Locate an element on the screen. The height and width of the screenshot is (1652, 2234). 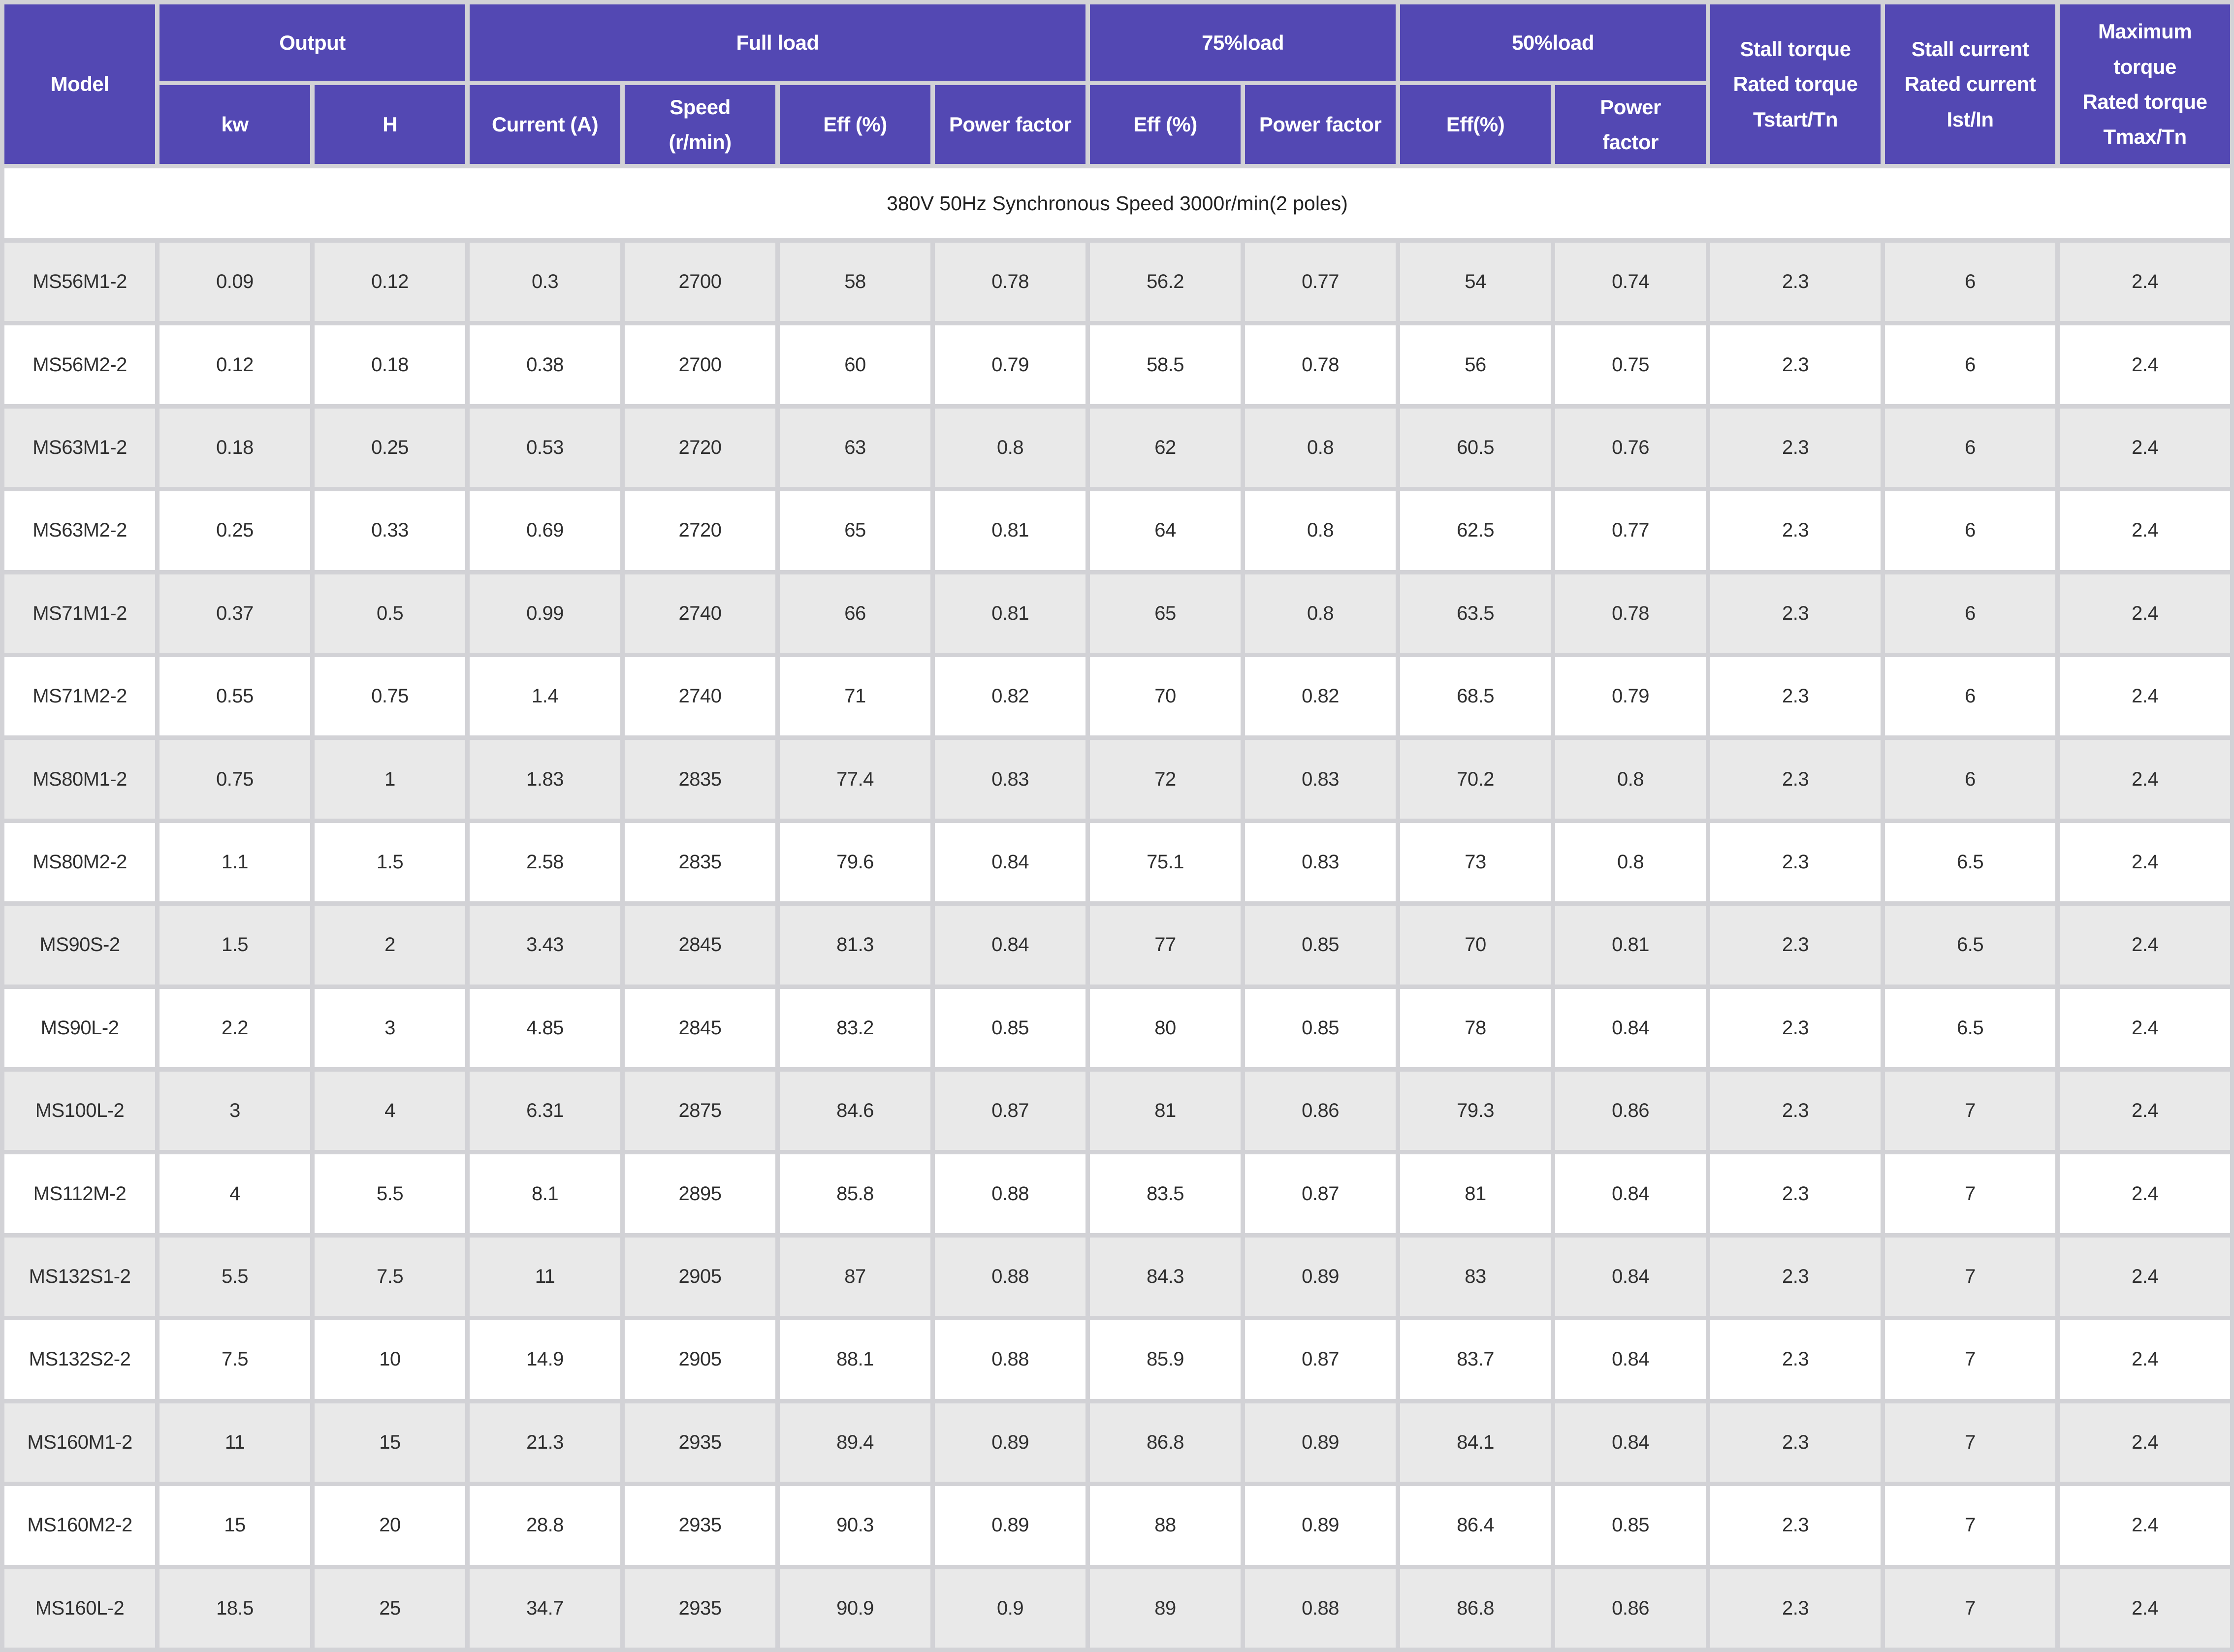
data-cell: 85.8 is located at coordinates (855, 1194).